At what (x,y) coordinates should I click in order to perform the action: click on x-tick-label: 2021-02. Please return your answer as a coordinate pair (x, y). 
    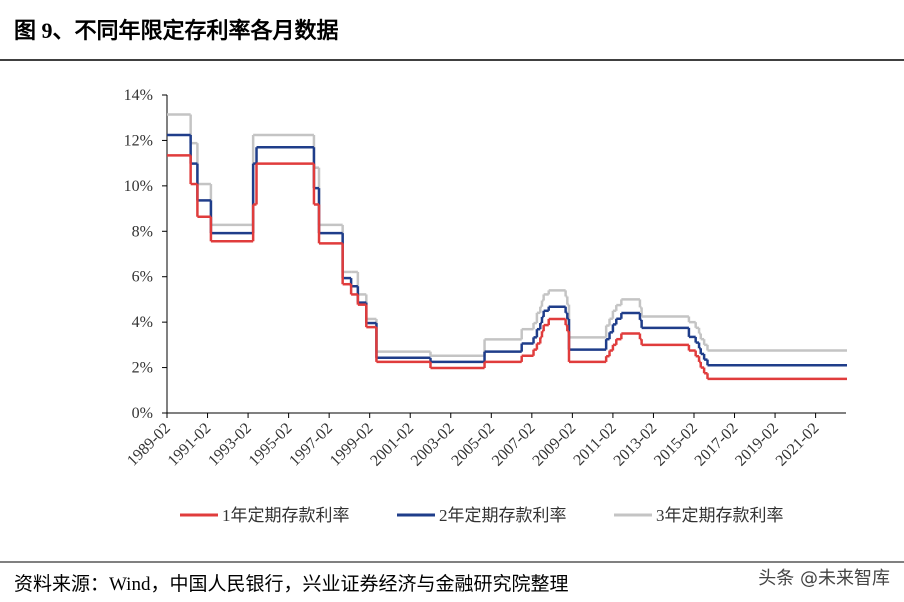
    Looking at the image, I should click on (798, 445).